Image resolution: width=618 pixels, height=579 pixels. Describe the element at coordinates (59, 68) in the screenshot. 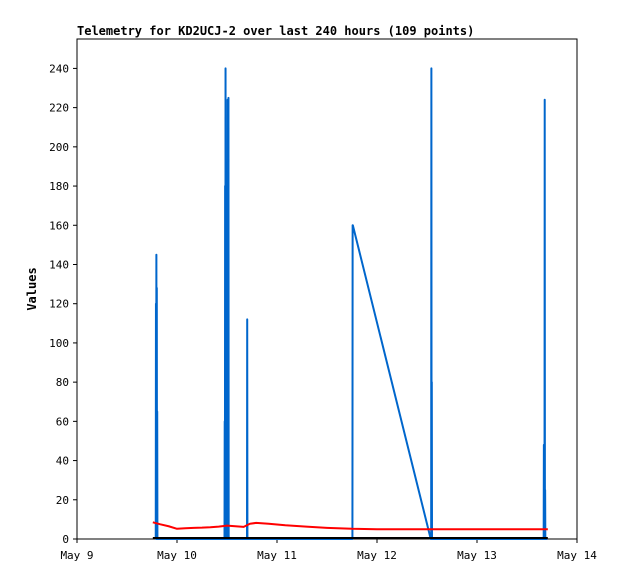

I see `y-tick-label: 240` at that location.